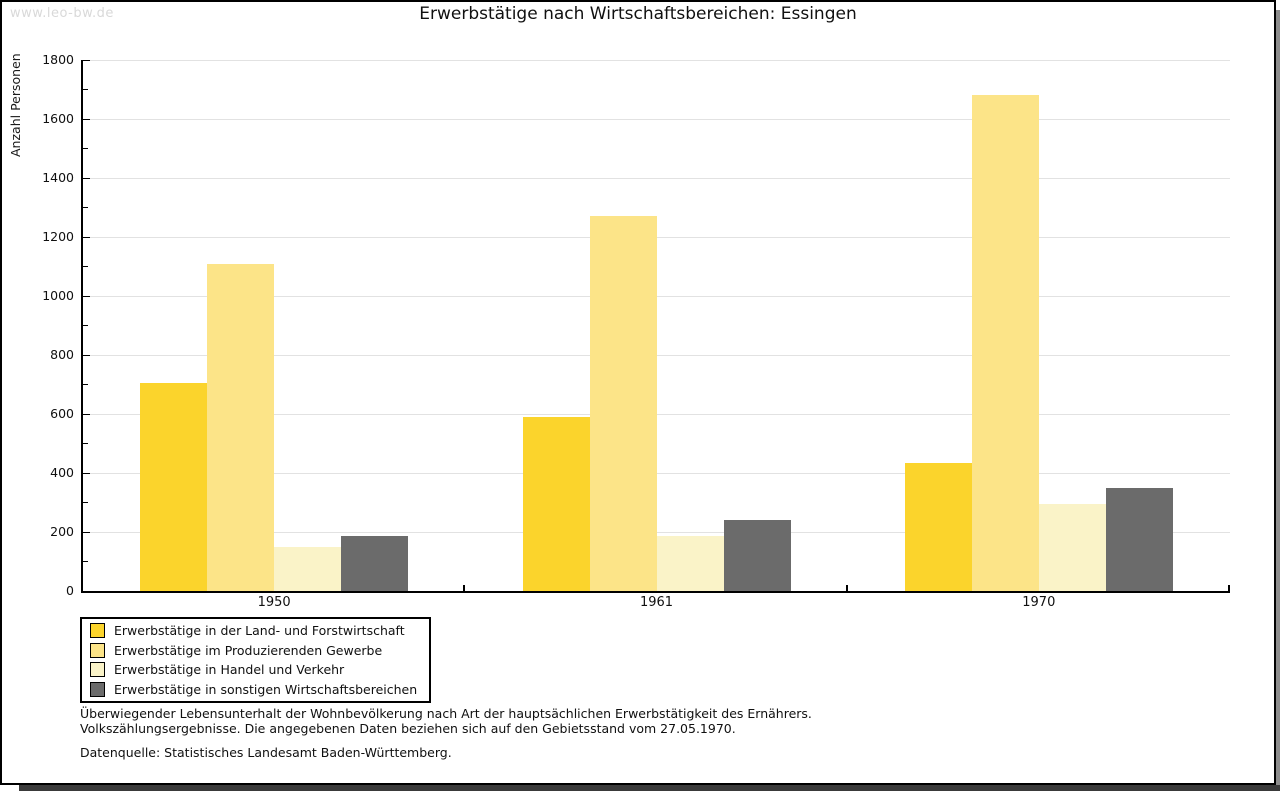 Image resolution: width=1280 pixels, height=791 pixels. Describe the element at coordinates (1039, 602) in the screenshot. I see `x-tick-label: 1970` at that location.